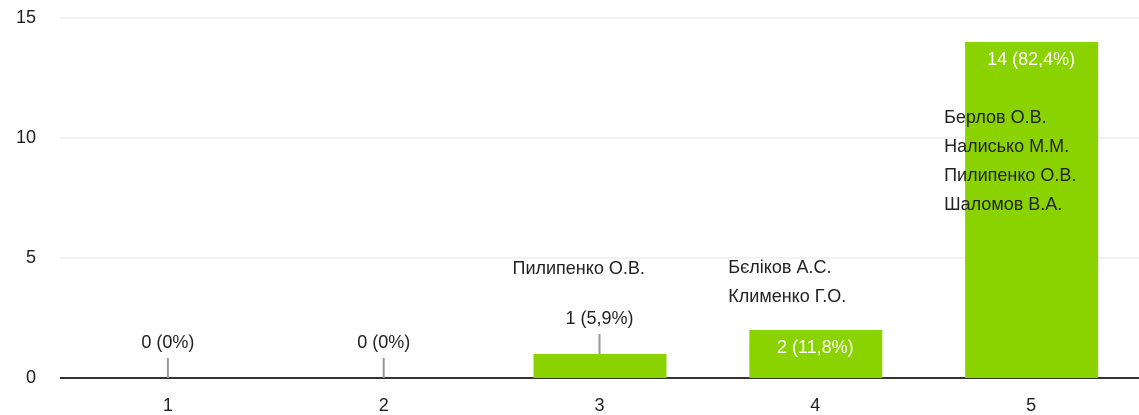 This screenshot has height=415, width=1139. I want to click on annotation: Шаломов В.А., so click(1003, 204).